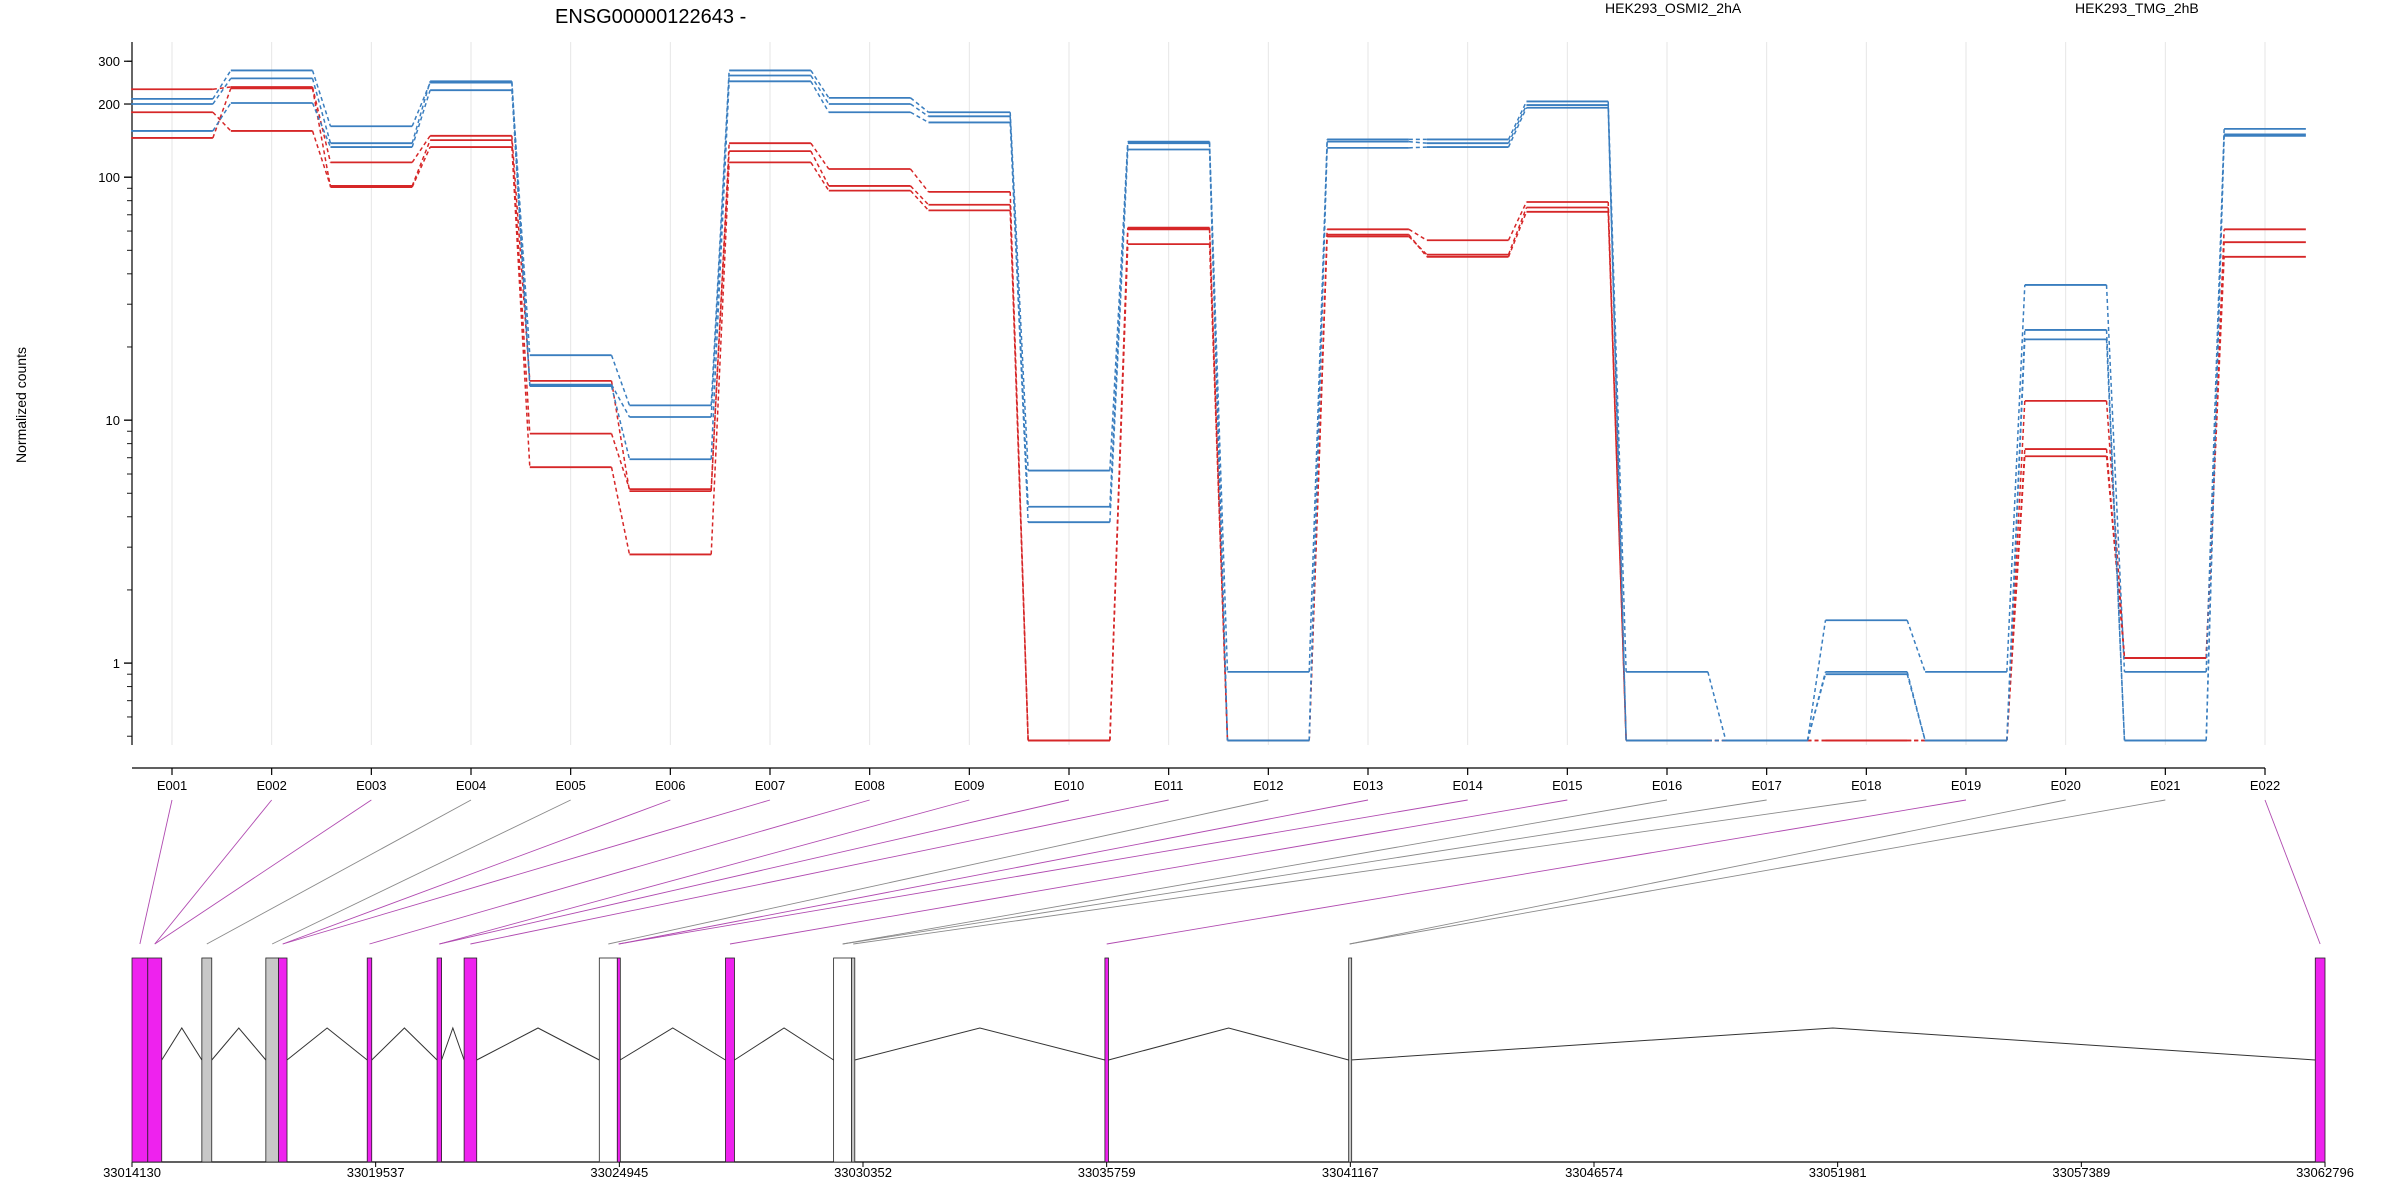 The width and height of the screenshot is (2400, 1200). Describe the element at coordinates (283, 1060) in the screenshot. I see `exon-box-E005` at that location.